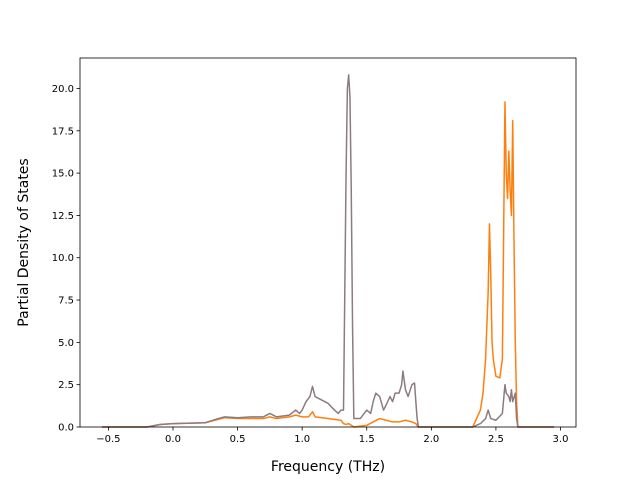  What do you see at coordinates (66, 428) in the screenshot?
I see `y-tick-label: 0.0` at bounding box center [66, 428].